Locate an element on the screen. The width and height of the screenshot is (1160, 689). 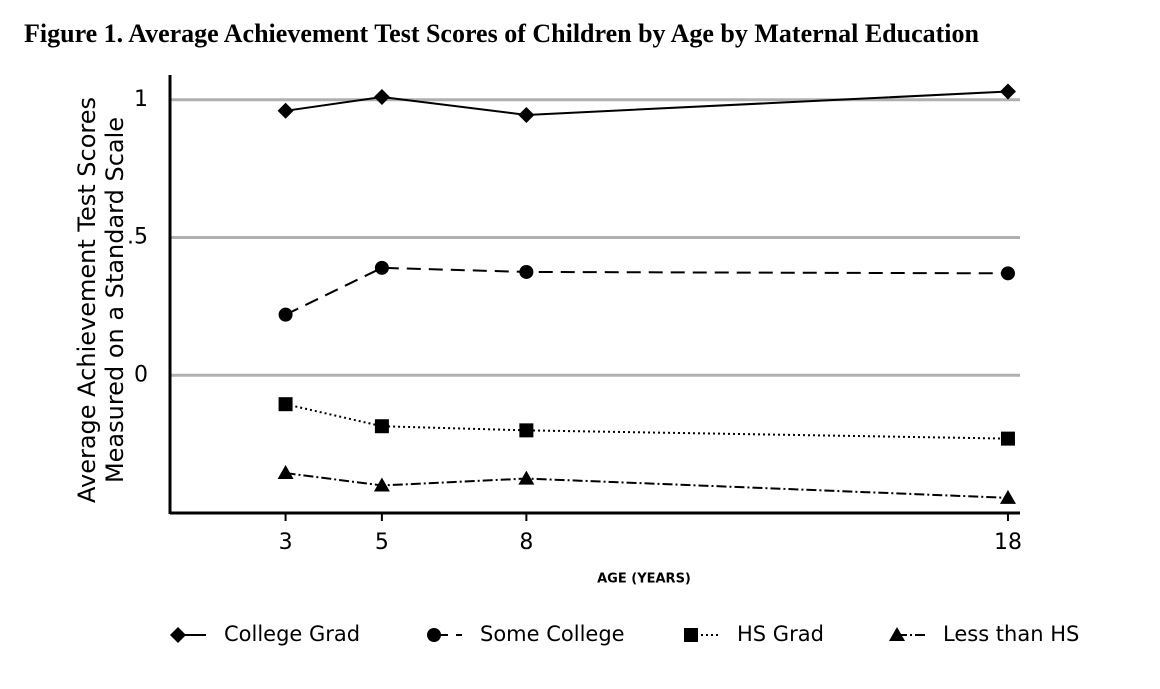
y-tick-label: .5 is located at coordinates (137, 237).